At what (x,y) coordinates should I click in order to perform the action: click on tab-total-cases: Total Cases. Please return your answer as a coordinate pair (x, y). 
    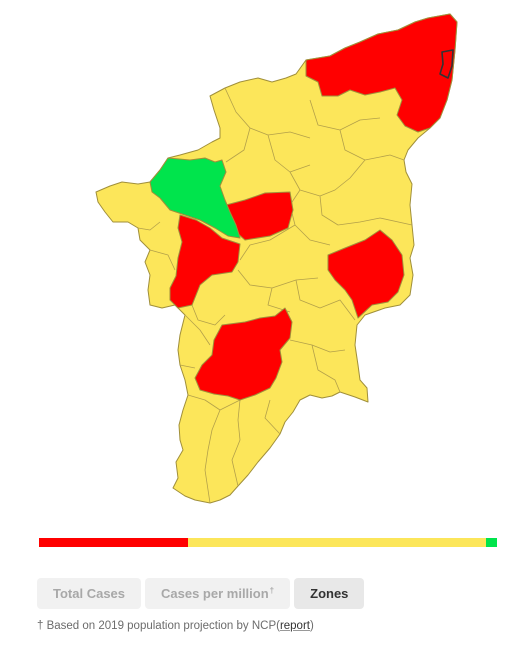
    Looking at the image, I should click on (89, 593).